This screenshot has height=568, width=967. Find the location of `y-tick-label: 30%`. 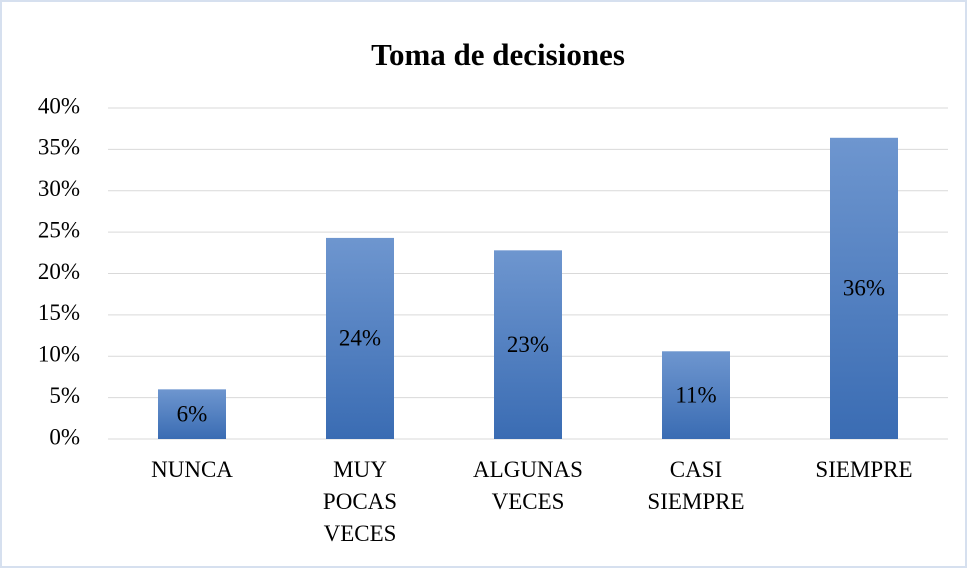

y-tick-label: 30% is located at coordinates (59, 188).